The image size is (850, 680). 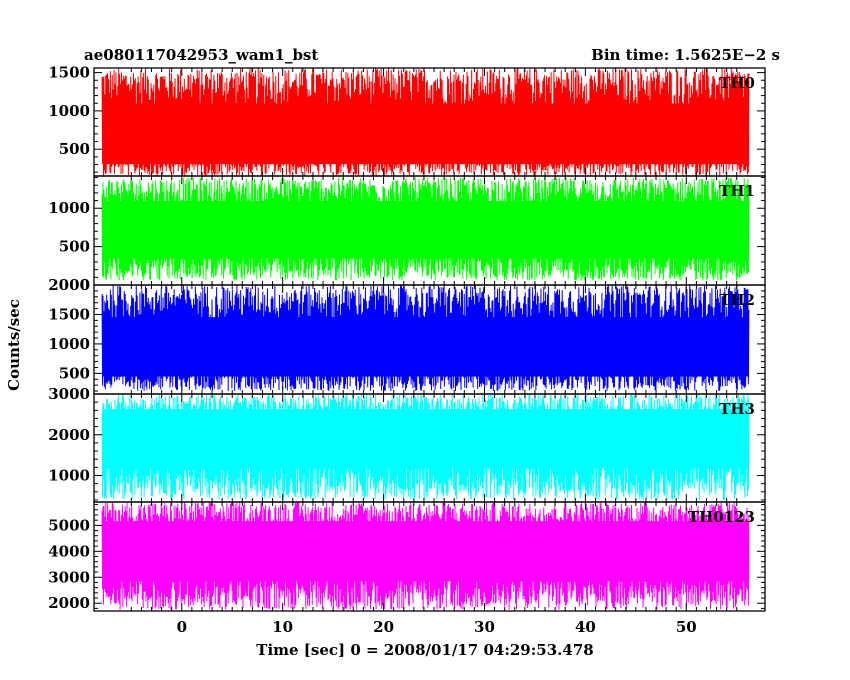 I want to click on panel-th3: 1000 2000 3000 TH3, so click(x=407, y=444).